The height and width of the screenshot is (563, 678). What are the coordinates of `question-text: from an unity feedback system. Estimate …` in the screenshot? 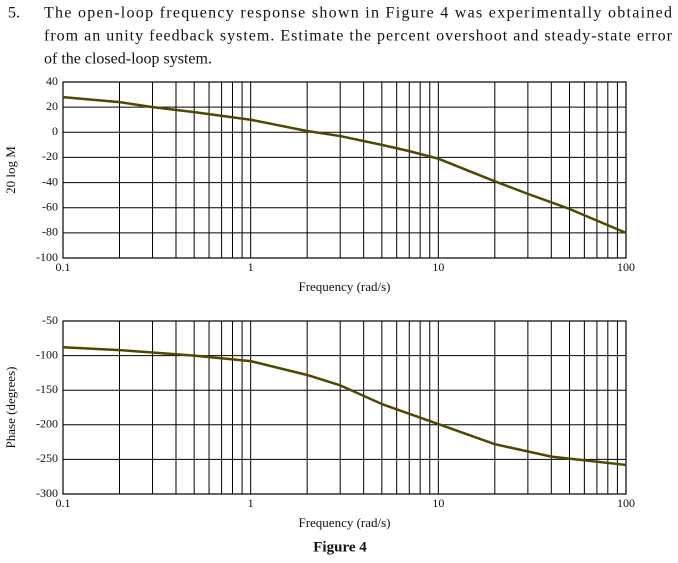 It's located at (358, 36).